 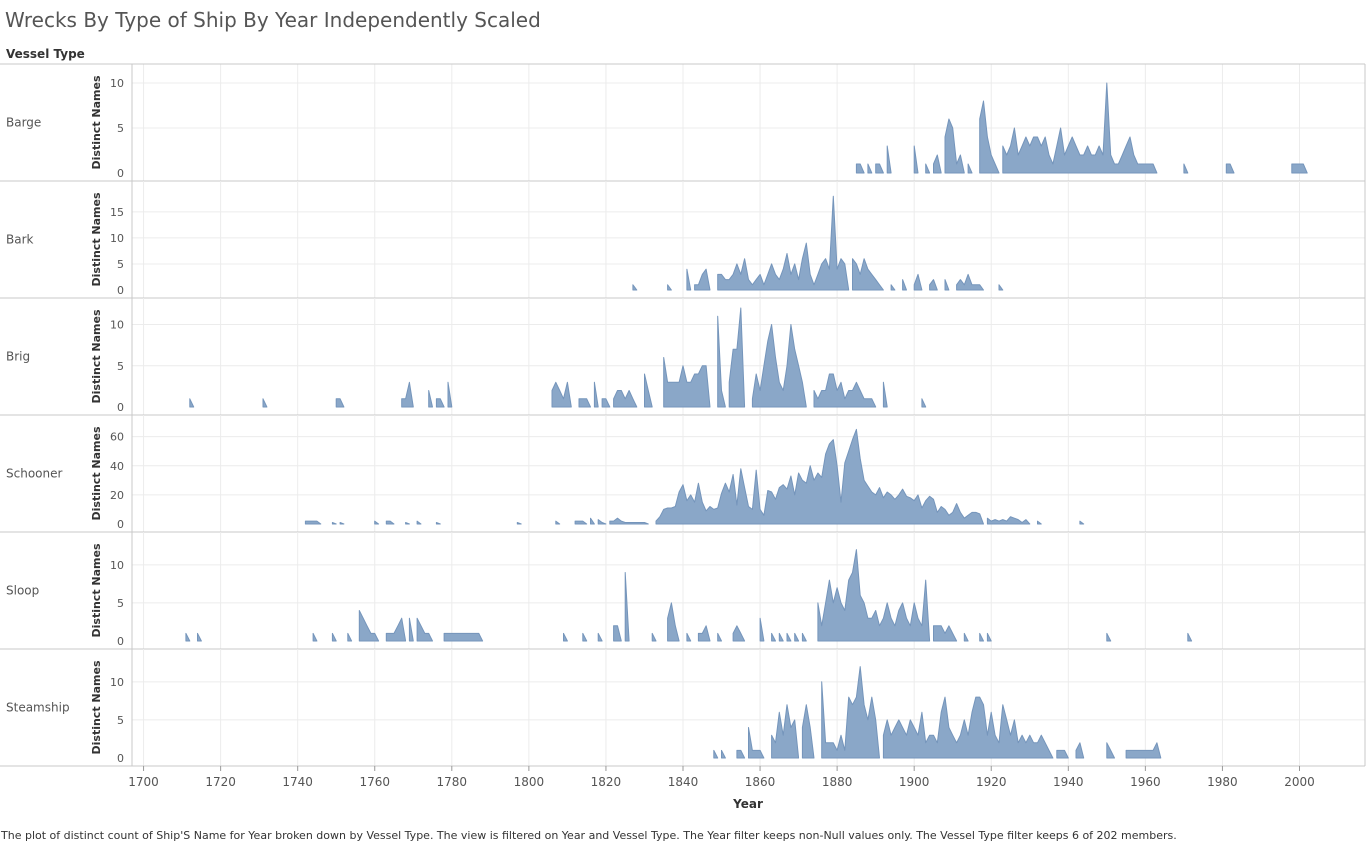 I want to click on series-area-bark, so click(x=818, y=243).